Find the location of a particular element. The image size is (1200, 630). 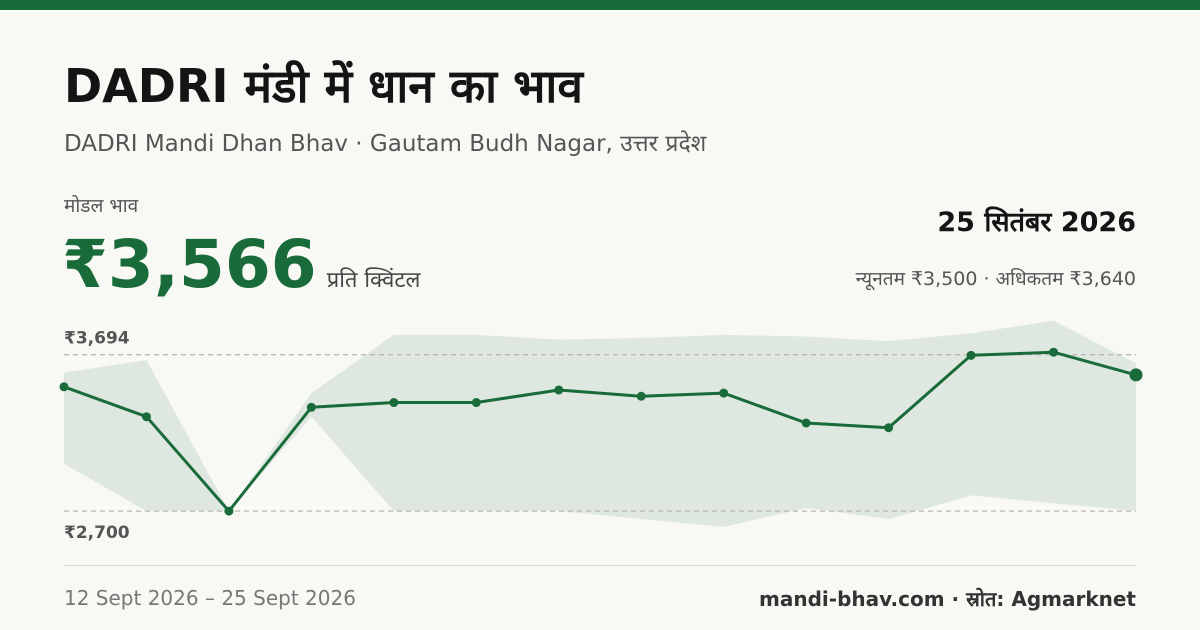

date-range: 12 Sept 2026 – 25 Sept 2026 is located at coordinates (210, 598).